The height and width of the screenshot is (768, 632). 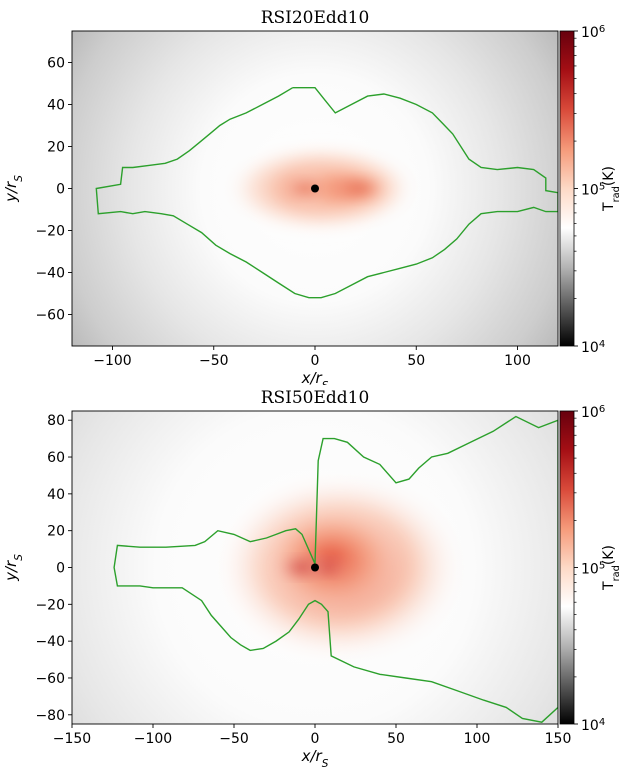 What do you see at coordinates (72, 739) in the screenshot?
I see `x-tick-label: −150` at bounding box center [72, 739].